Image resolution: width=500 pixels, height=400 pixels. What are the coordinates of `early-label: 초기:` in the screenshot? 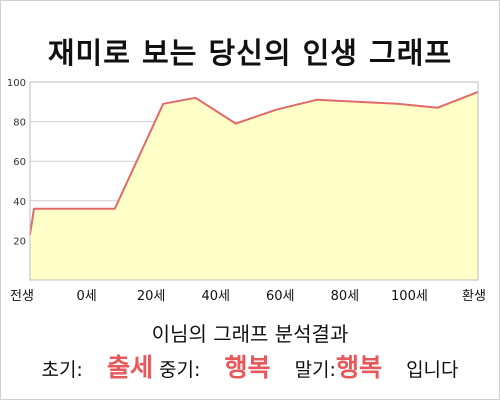 It's located at (62, 370).